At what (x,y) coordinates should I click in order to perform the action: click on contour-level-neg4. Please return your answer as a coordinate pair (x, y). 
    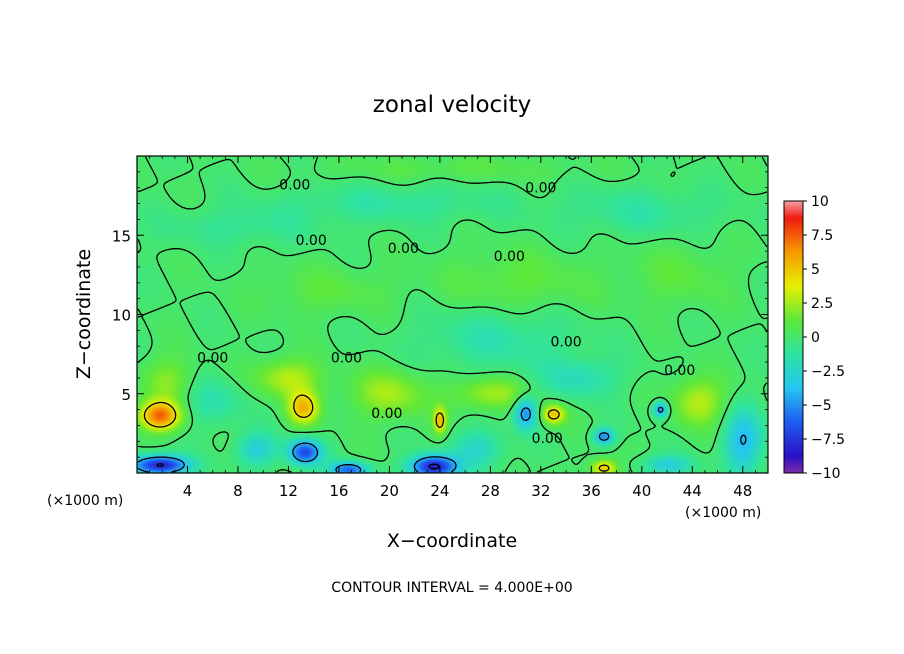
    Looking at the image, I should click on (442, 439).